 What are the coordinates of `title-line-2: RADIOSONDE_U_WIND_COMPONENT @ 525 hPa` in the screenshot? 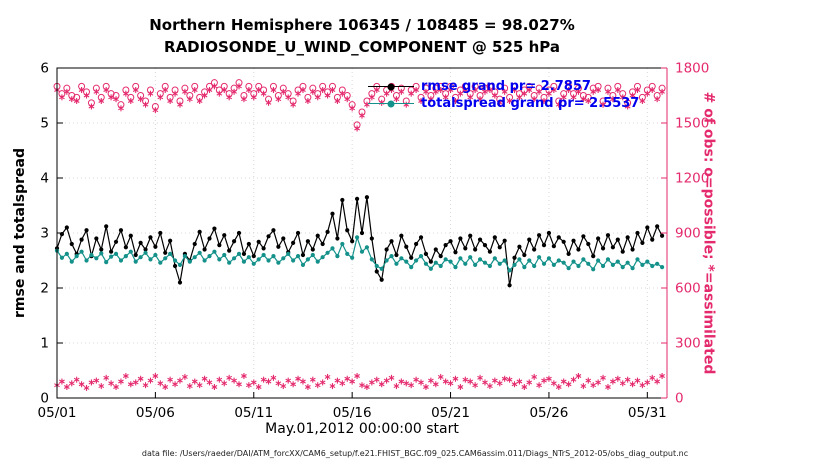 It's located at (362, 47).